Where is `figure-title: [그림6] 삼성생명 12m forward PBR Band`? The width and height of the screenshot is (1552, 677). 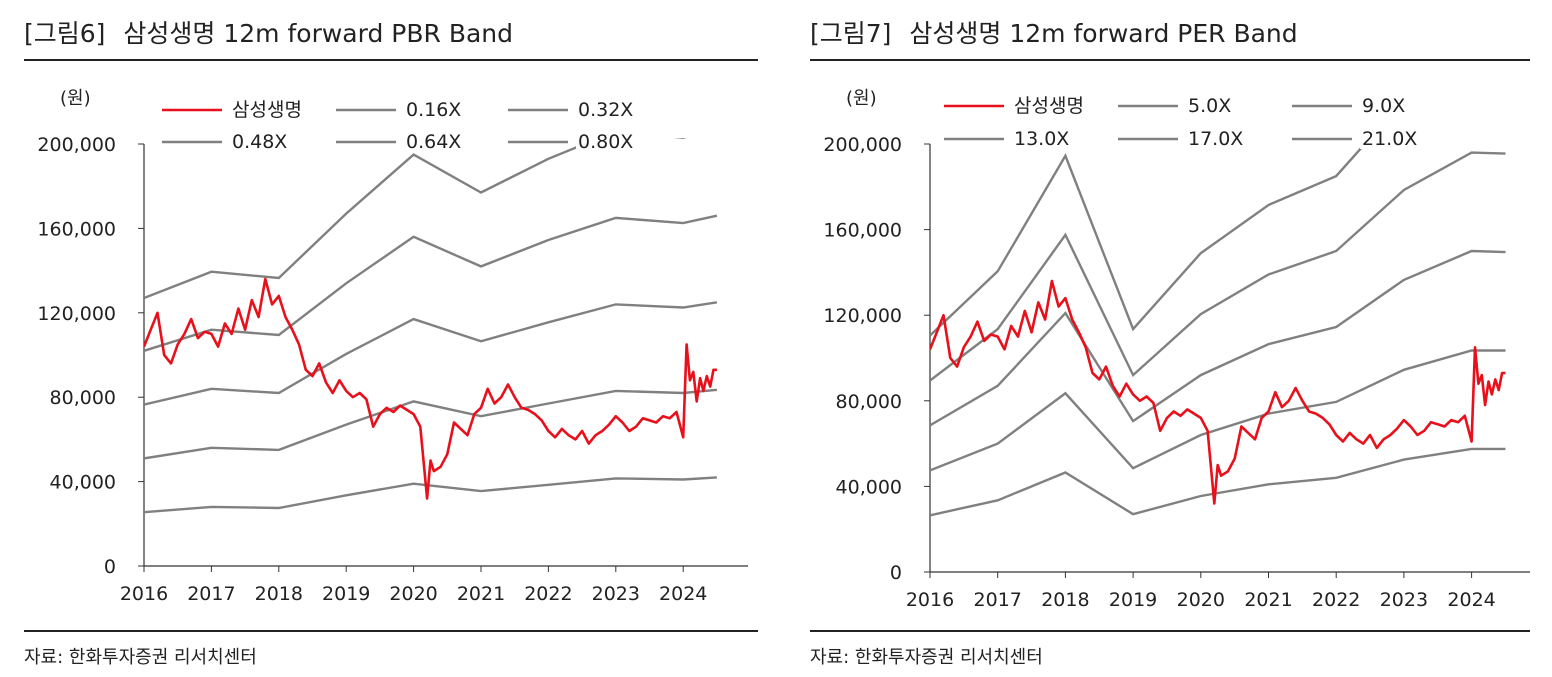
figure-title: [그림6] 삼성생명 12m forward PBR Band is located at coordinates (268, 32).